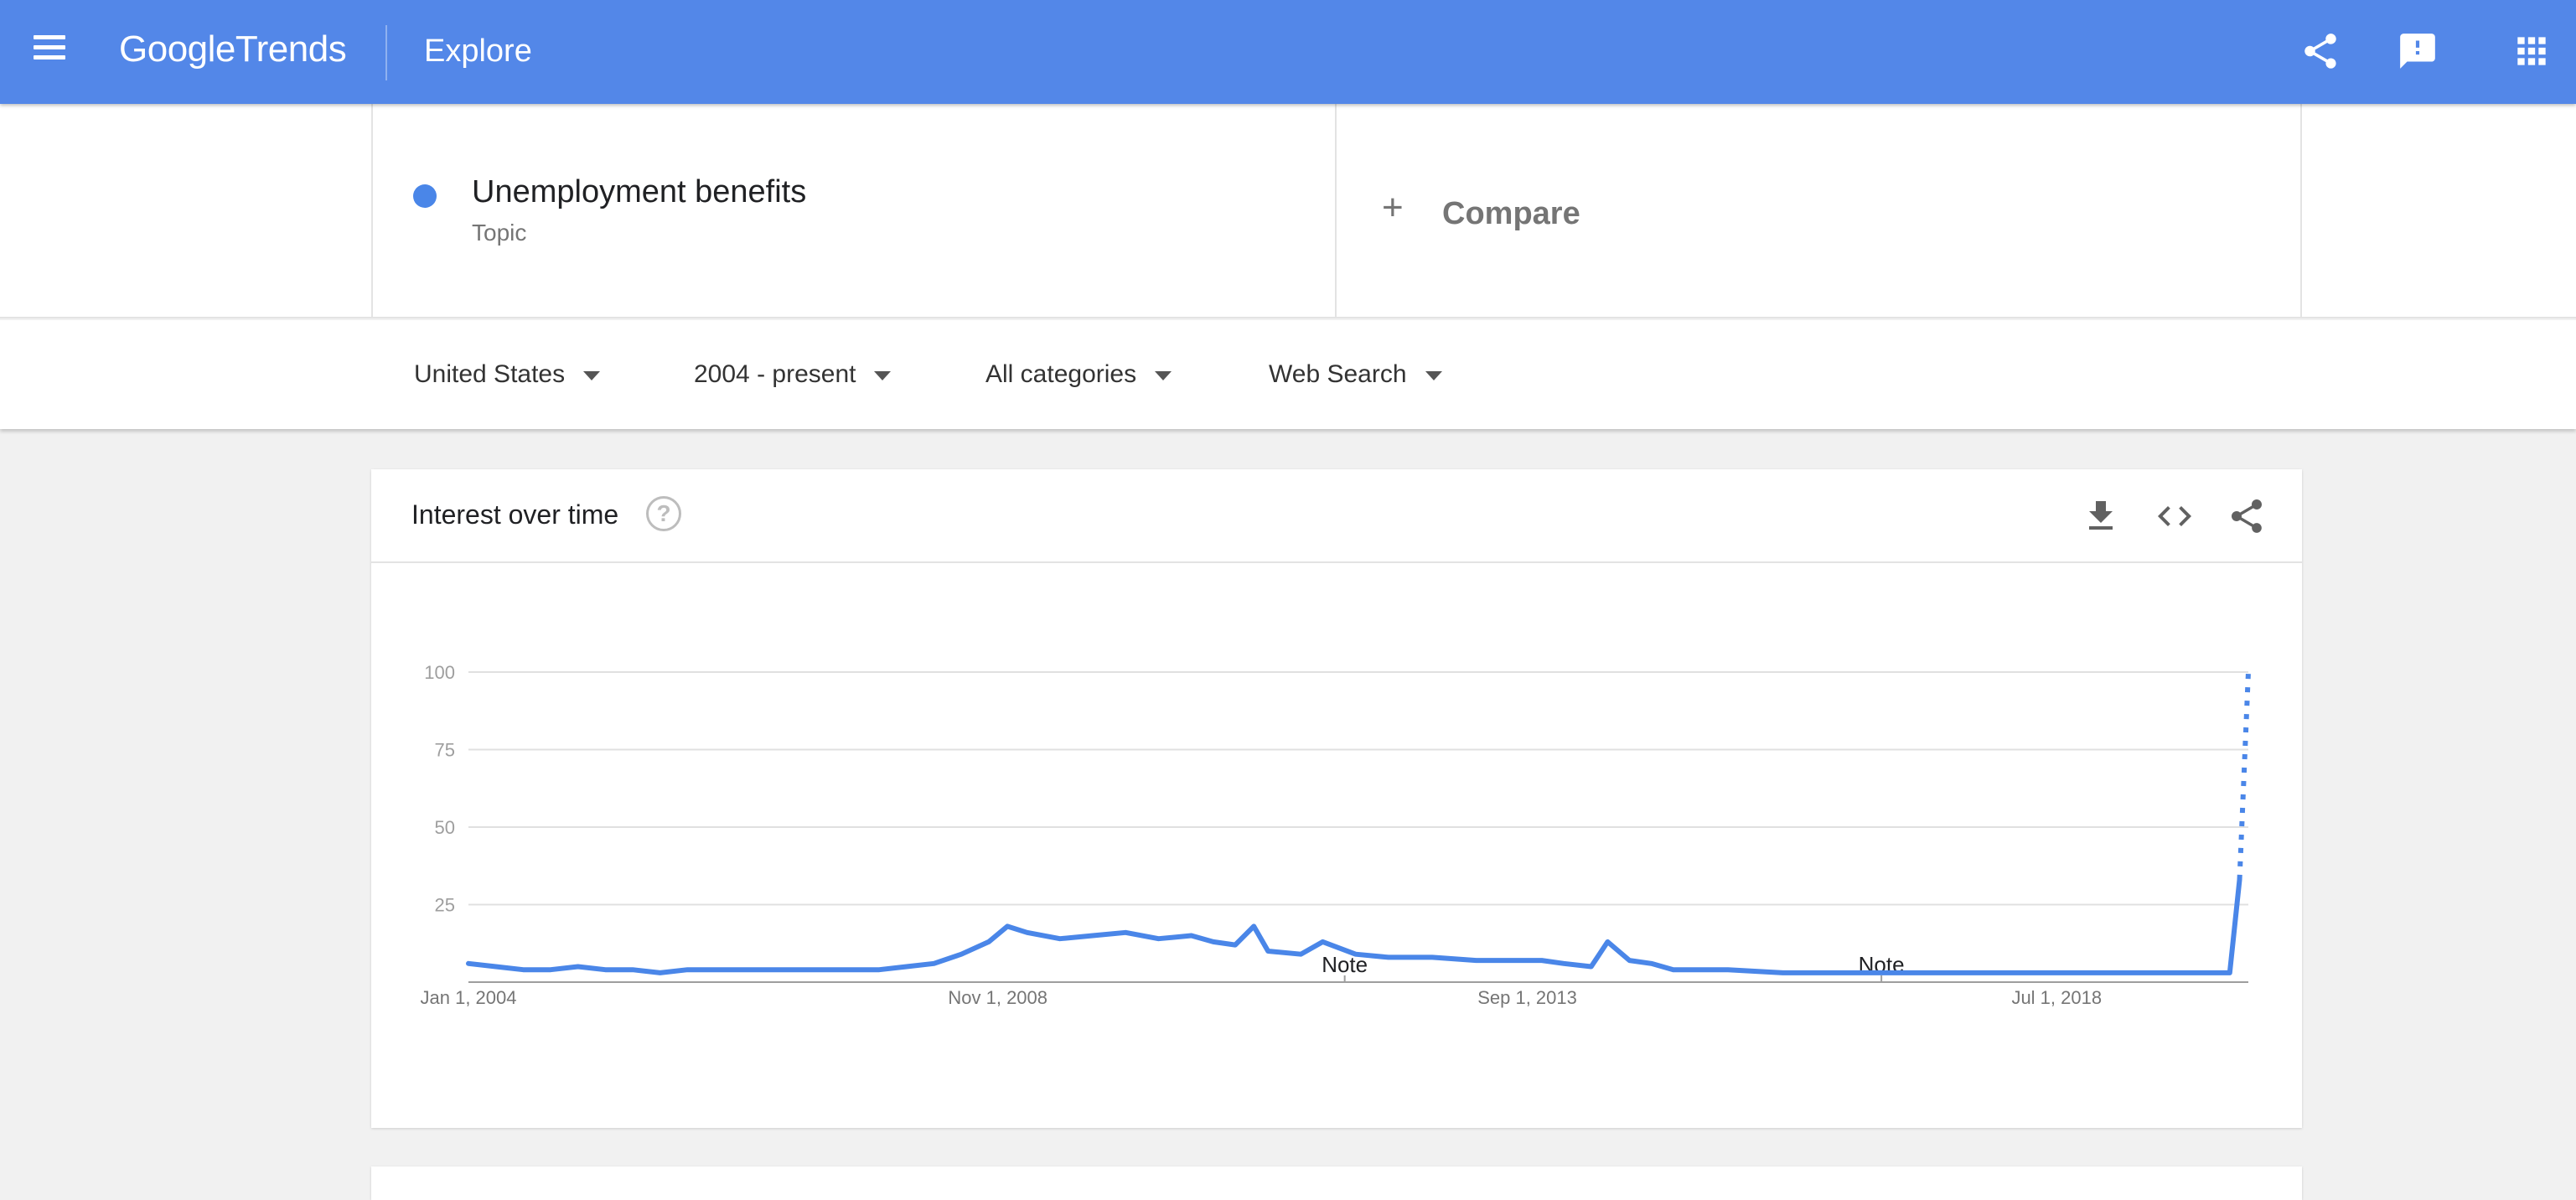  I want to click on menu-icon, so click(54, 52).